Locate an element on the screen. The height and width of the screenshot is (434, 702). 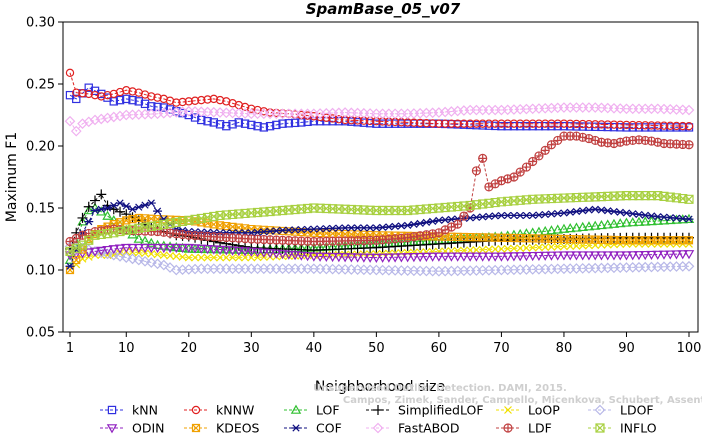
legend-item-knn: kNN is located at coordinates (129, 410).